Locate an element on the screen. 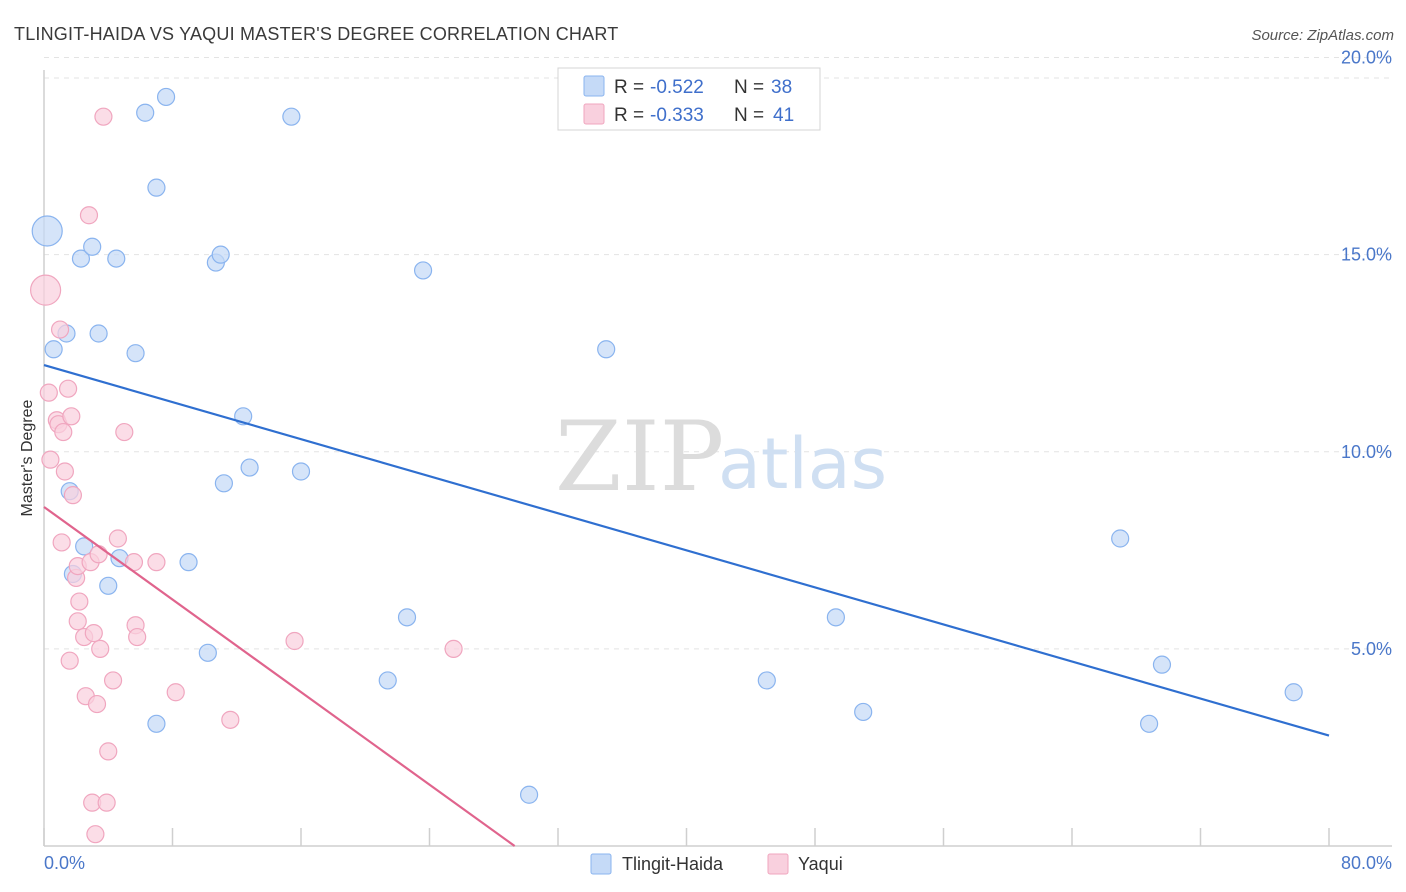 The width and height of the screenshot is (1406, 892). y-tick-label: 20.0% is located at coordinates (1366, 58).